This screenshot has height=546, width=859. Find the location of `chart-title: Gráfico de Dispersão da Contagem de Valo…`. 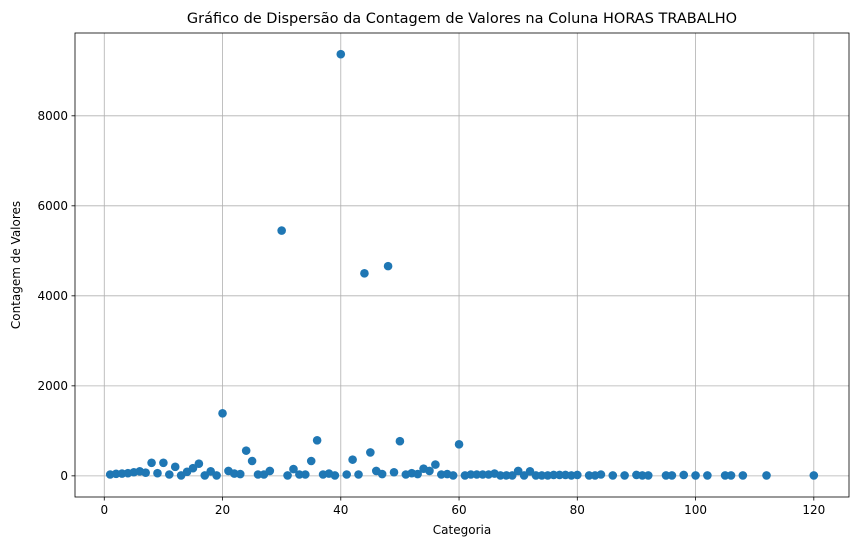

chart-title: Gráfico de Dispersão da Contagem de Valo… is located at coordinates (462, 19).